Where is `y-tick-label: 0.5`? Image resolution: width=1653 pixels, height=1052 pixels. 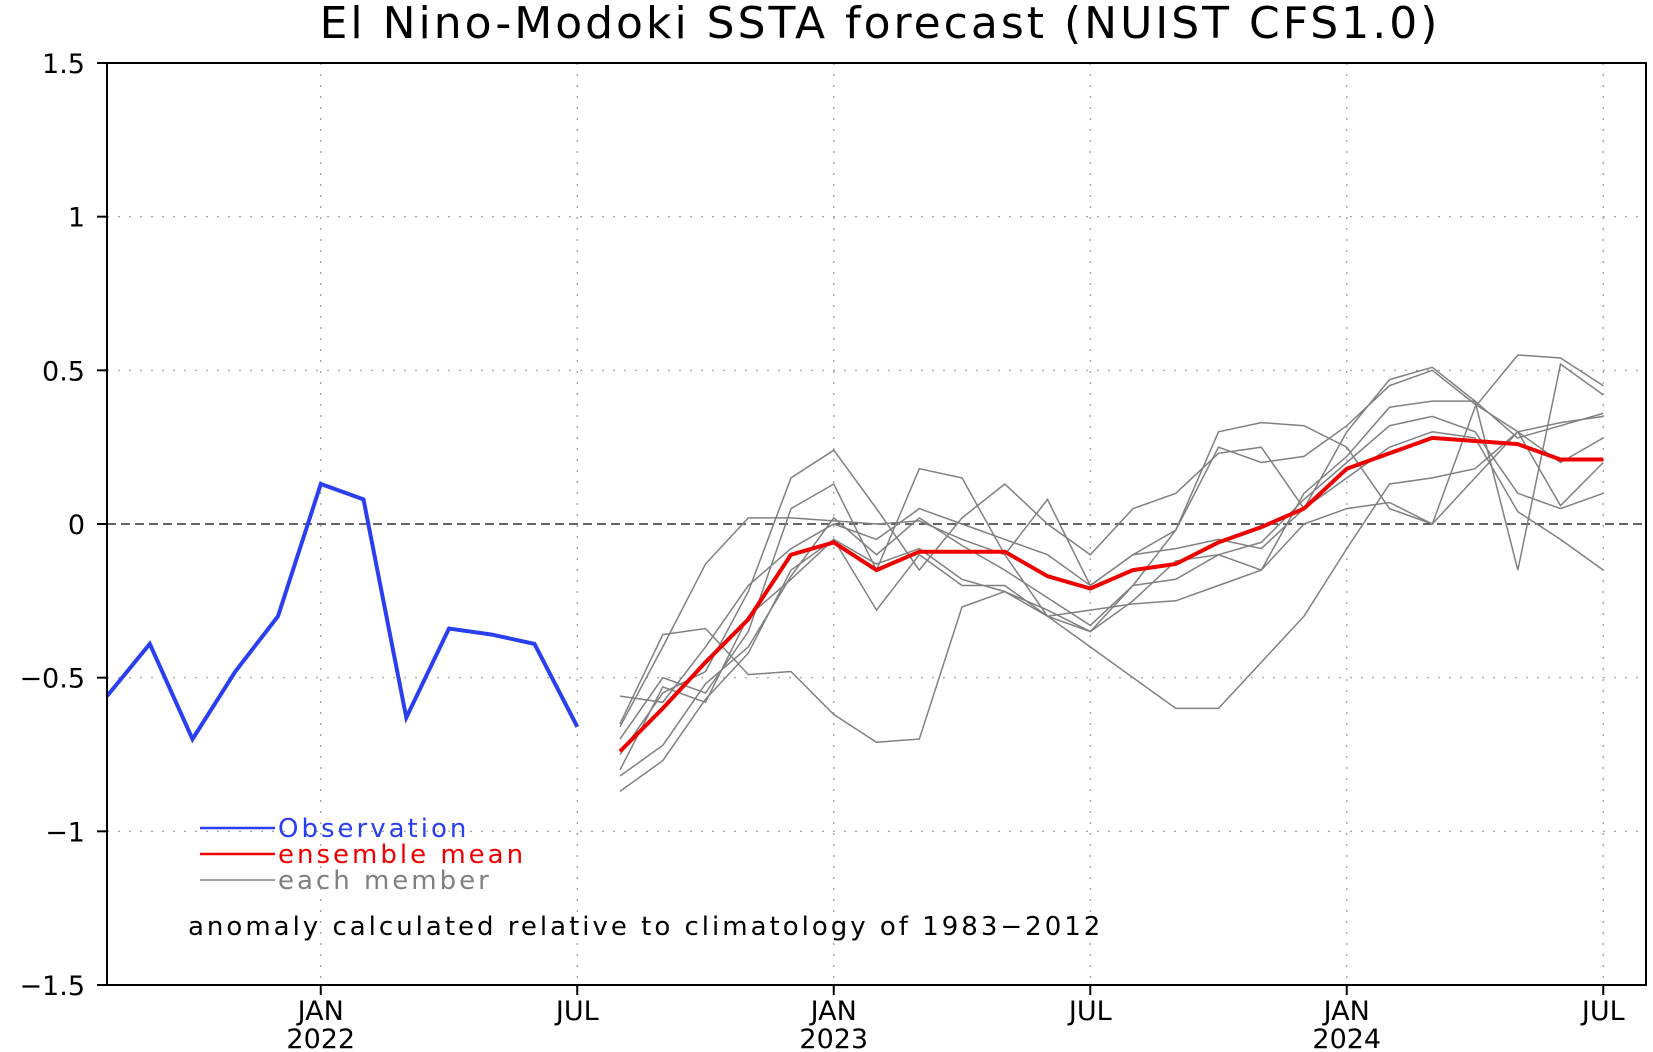
y-tick-label: 0.5 is located at coordinates (63, 371).